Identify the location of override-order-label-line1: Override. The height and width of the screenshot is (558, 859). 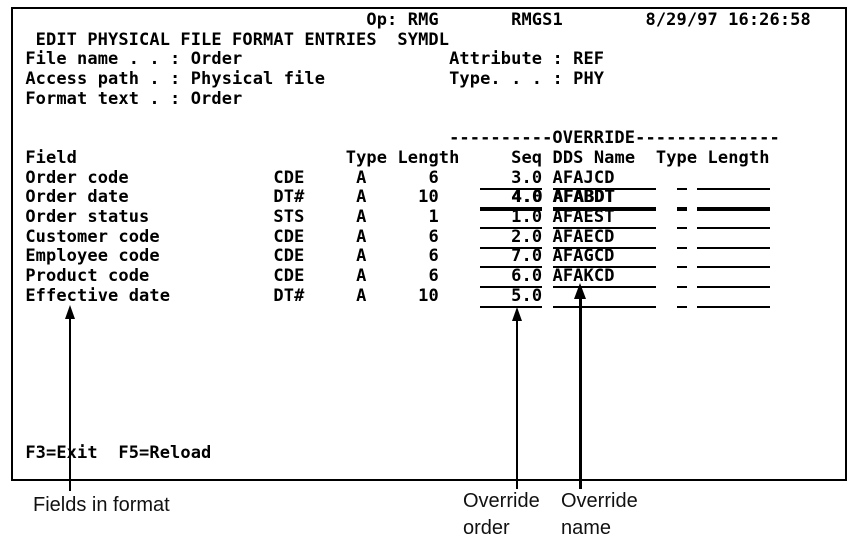
(501, 501).